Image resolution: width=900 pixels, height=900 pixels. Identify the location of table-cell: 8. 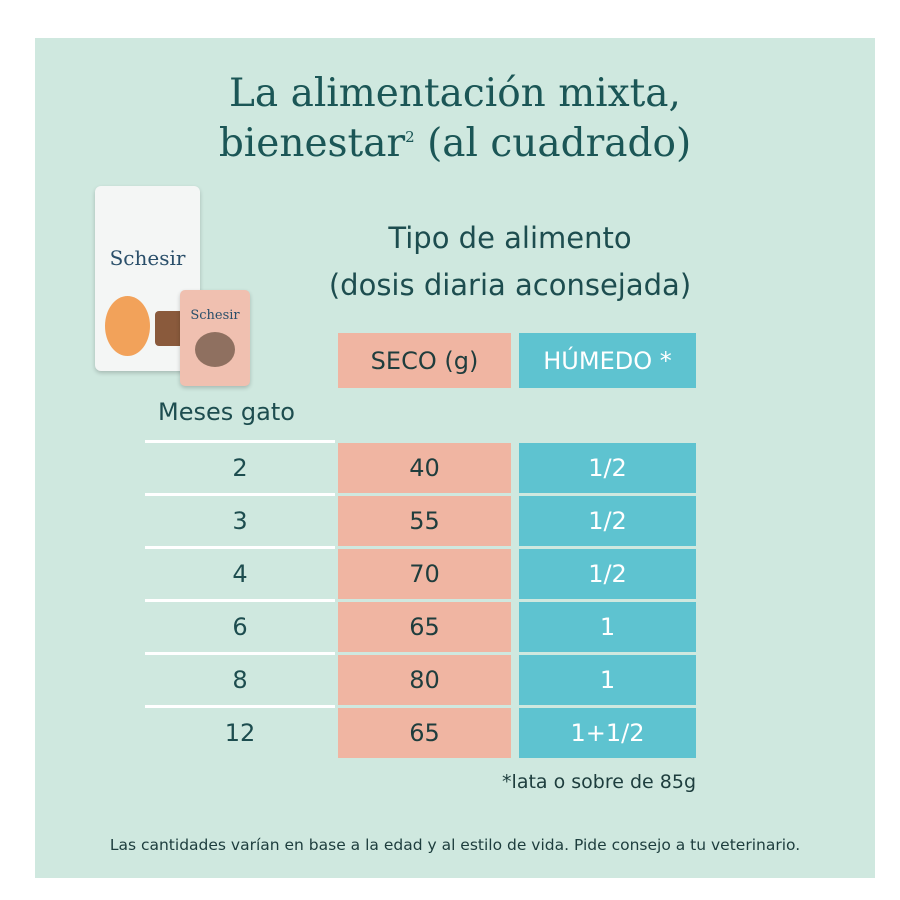
(240, 678).